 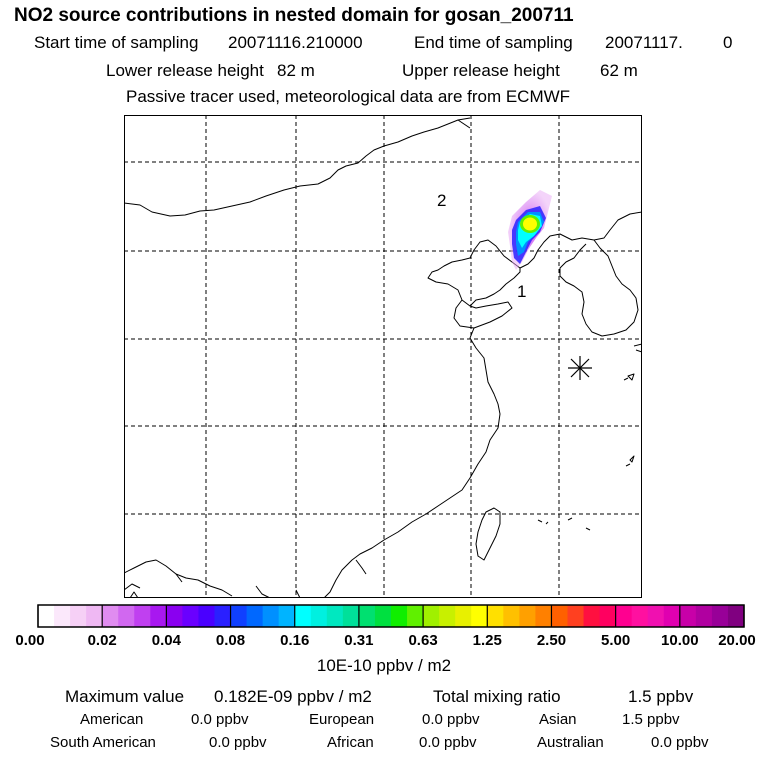 I want to click on colorbar-frame, so click(x=391, y=616).